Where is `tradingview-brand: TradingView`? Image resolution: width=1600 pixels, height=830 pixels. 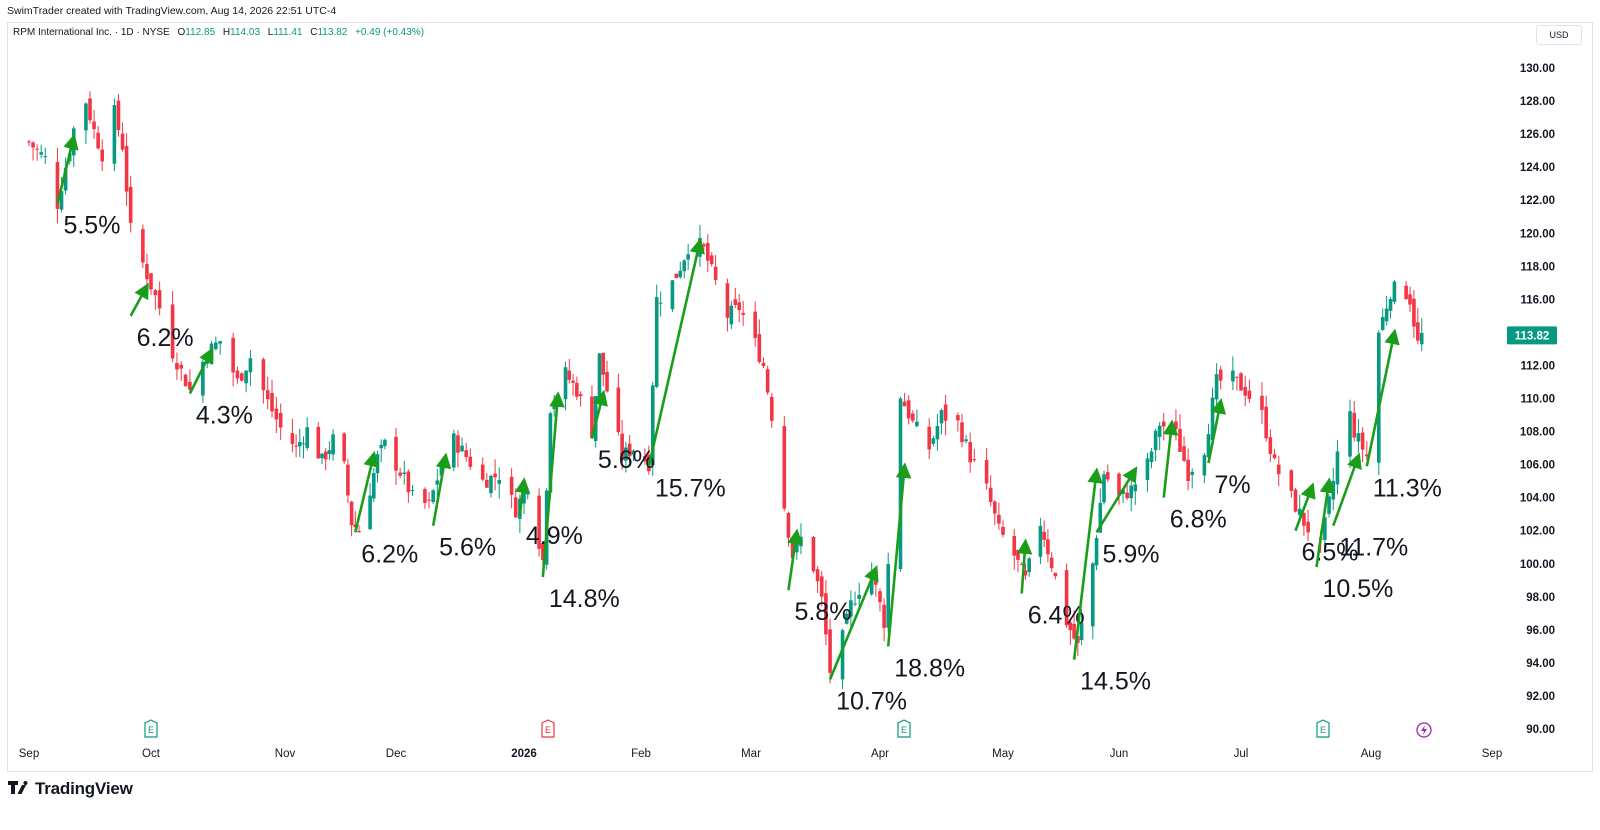 tradingview-brand: TradingView is located at coordinates (70, 789).